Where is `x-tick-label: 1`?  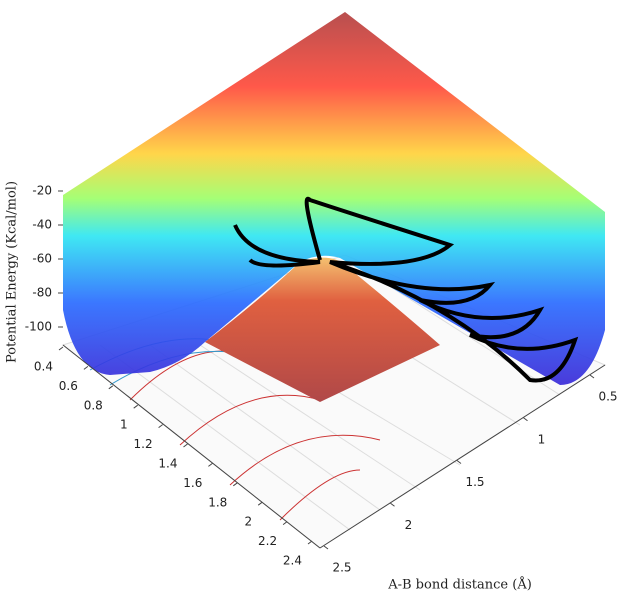
x-tick-label: 1 is located at coordinates (124, 425).